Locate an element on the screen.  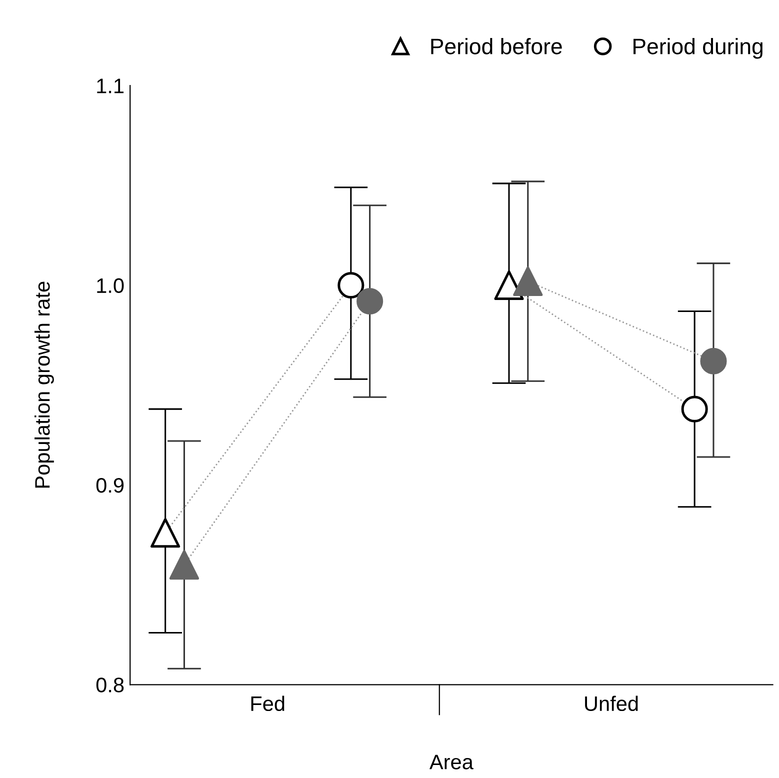
y-tick-label: 0.9 is located at coordinates (110, 485).